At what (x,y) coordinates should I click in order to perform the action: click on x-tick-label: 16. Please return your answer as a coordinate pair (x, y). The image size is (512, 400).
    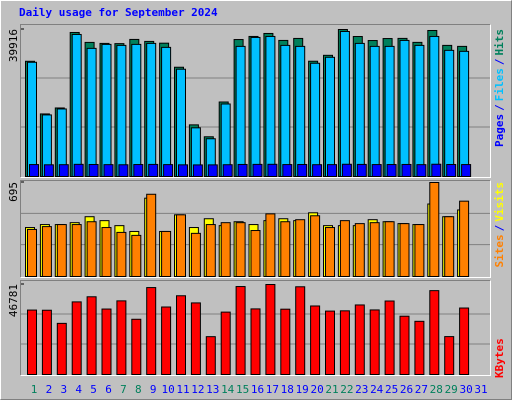
    Looking at the image, I should click on (257, 389).